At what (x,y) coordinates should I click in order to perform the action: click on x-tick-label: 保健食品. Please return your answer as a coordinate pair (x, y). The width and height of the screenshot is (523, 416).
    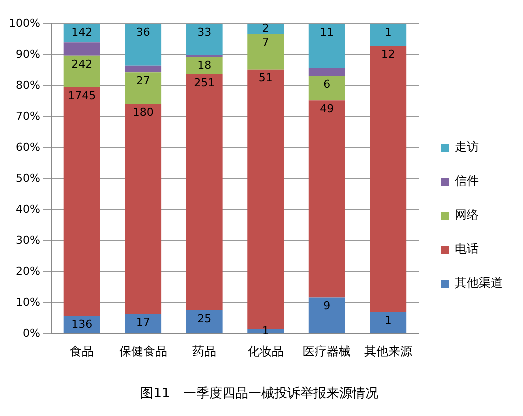
    Looking at the image, I should click on (143, 351).